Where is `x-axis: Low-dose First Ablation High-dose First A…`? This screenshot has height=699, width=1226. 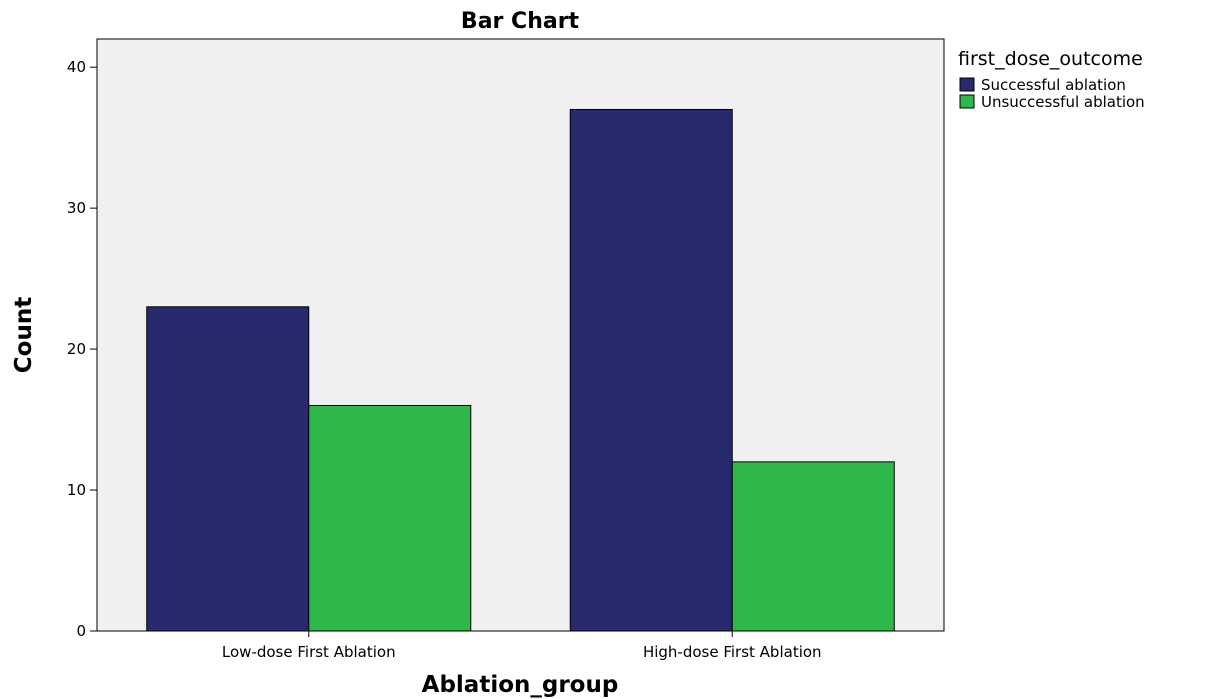 x-axis: Low-dose First Ablation High-dose First A… is located at coordinates (522, 646).